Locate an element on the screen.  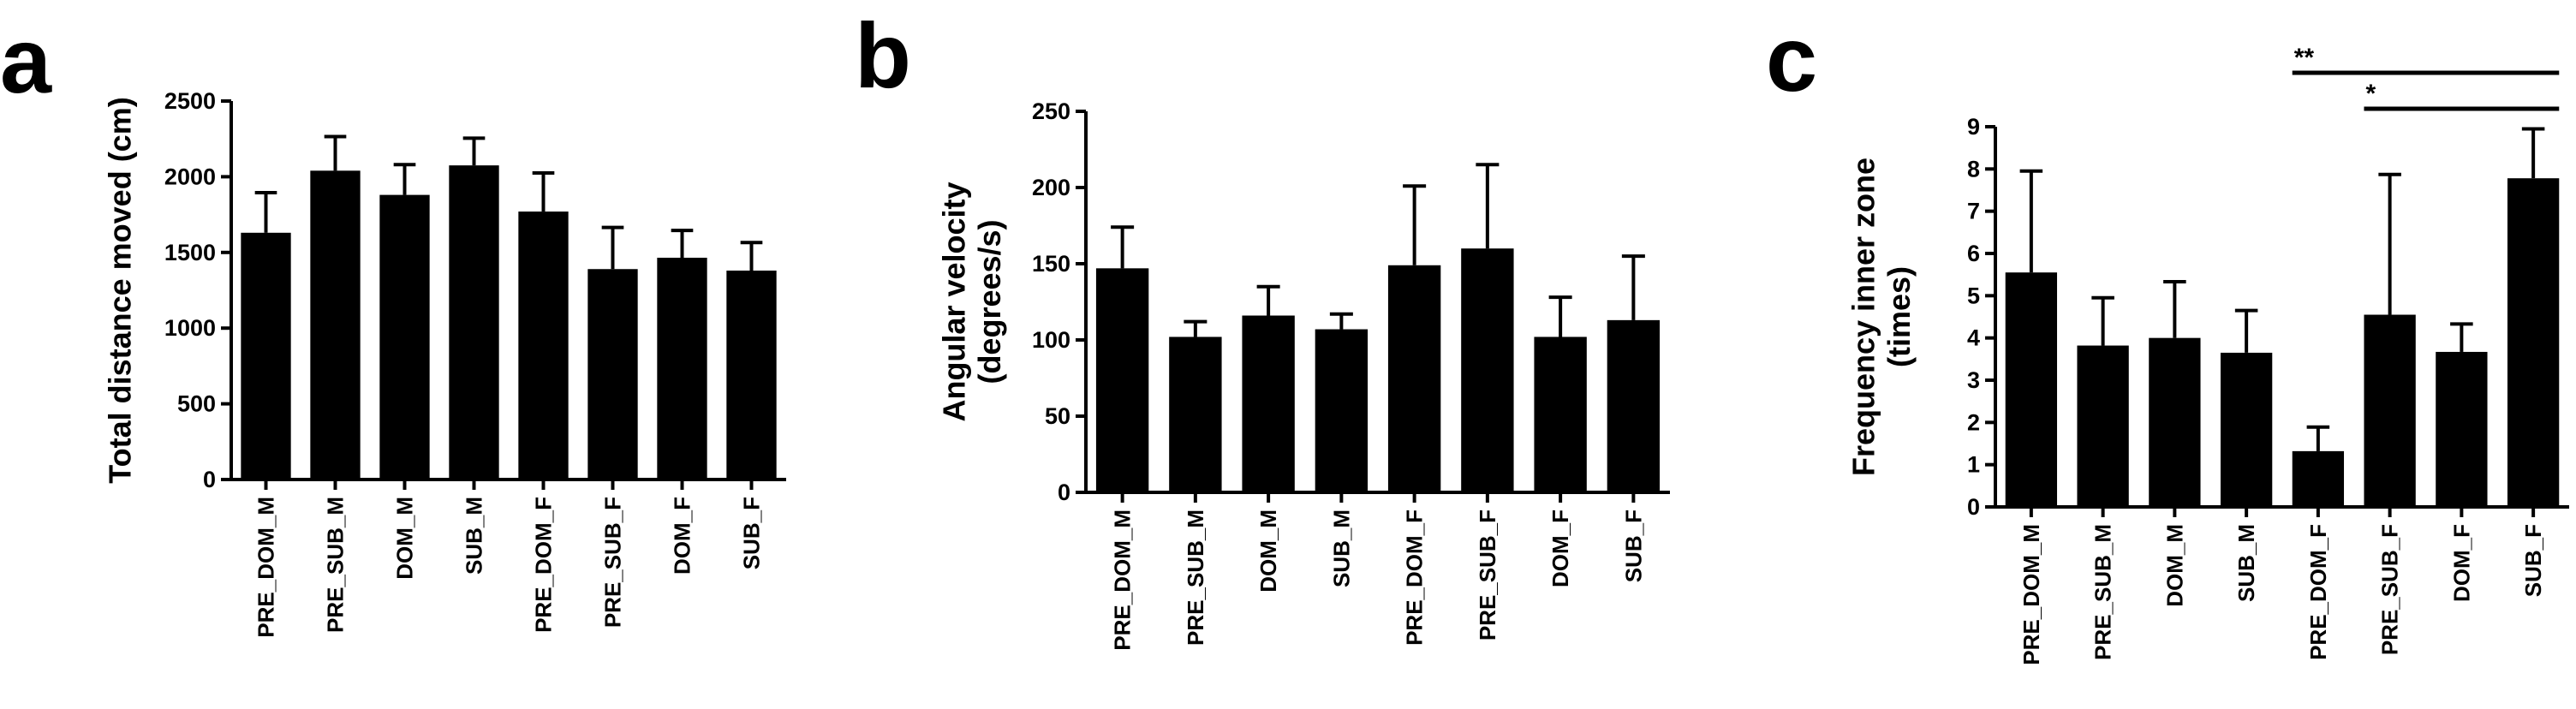
y-tick-label: 2000 is located at coordinates (190, 176).